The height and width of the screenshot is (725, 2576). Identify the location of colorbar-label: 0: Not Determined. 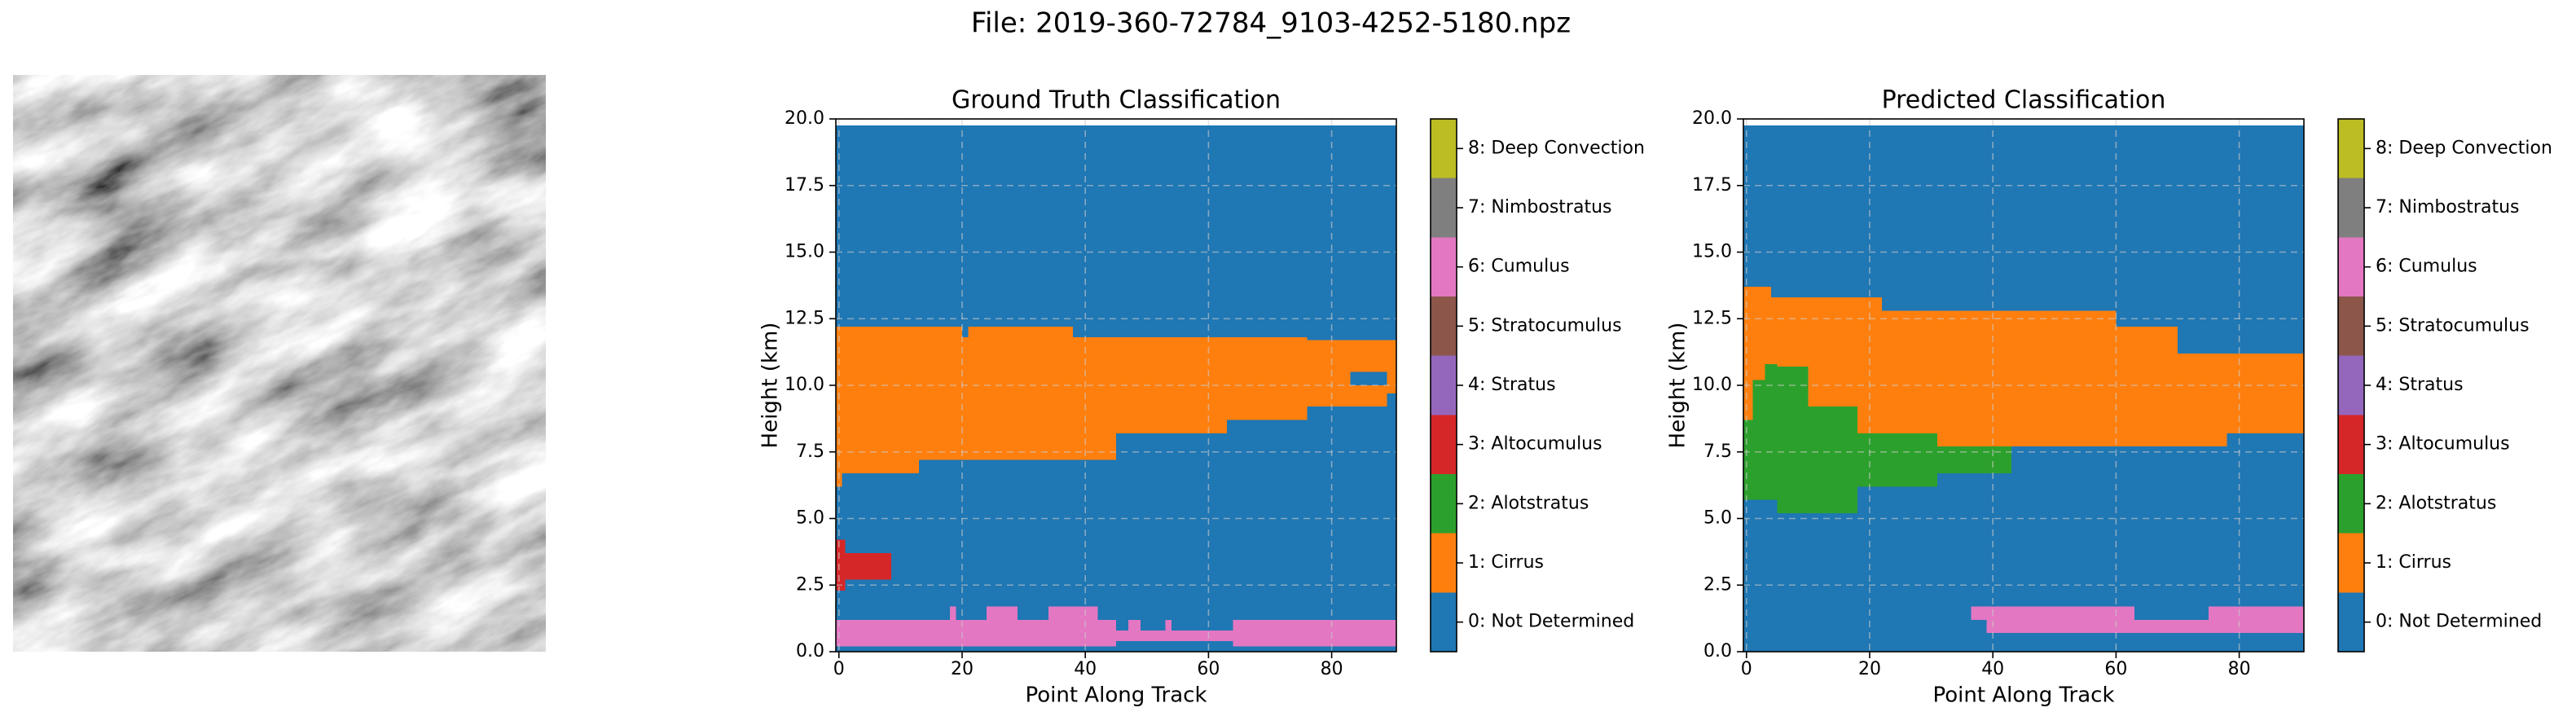
(2459, 622).